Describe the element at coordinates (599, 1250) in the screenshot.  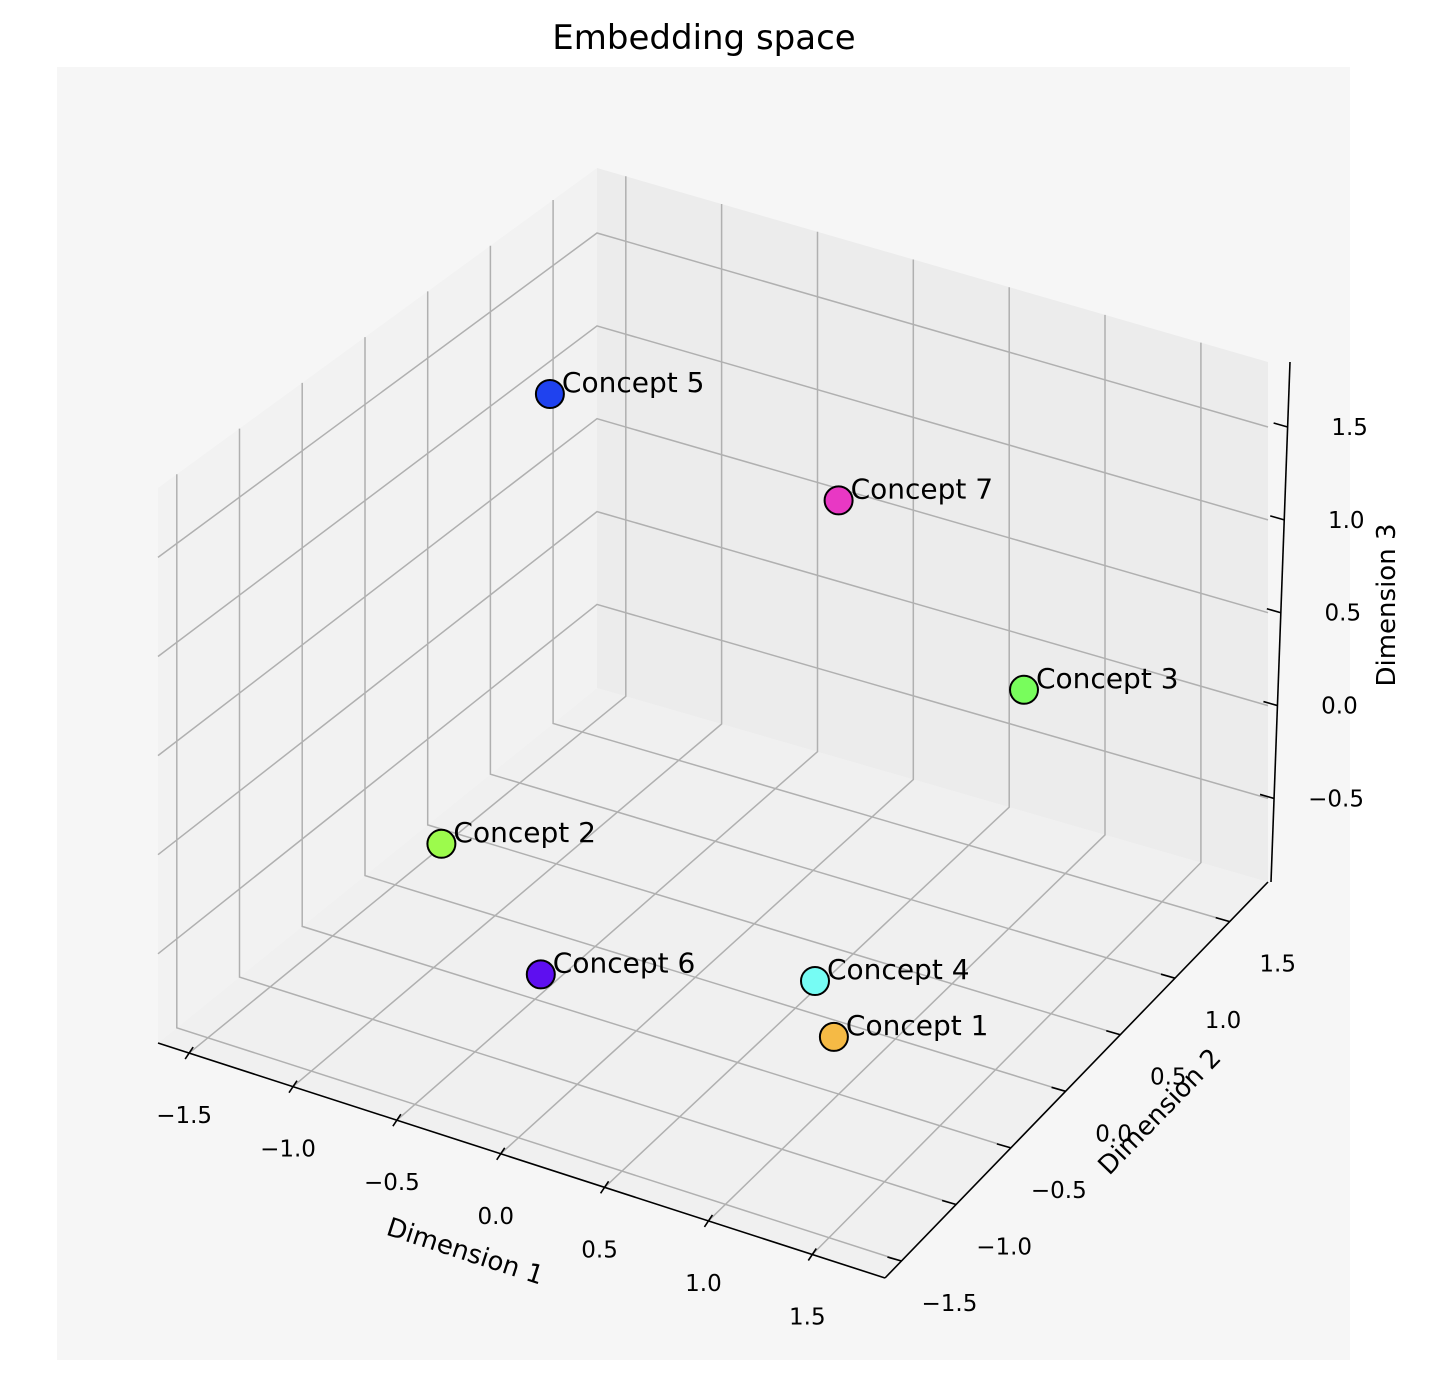
I see `x-tick-label: 0.5` at that location.